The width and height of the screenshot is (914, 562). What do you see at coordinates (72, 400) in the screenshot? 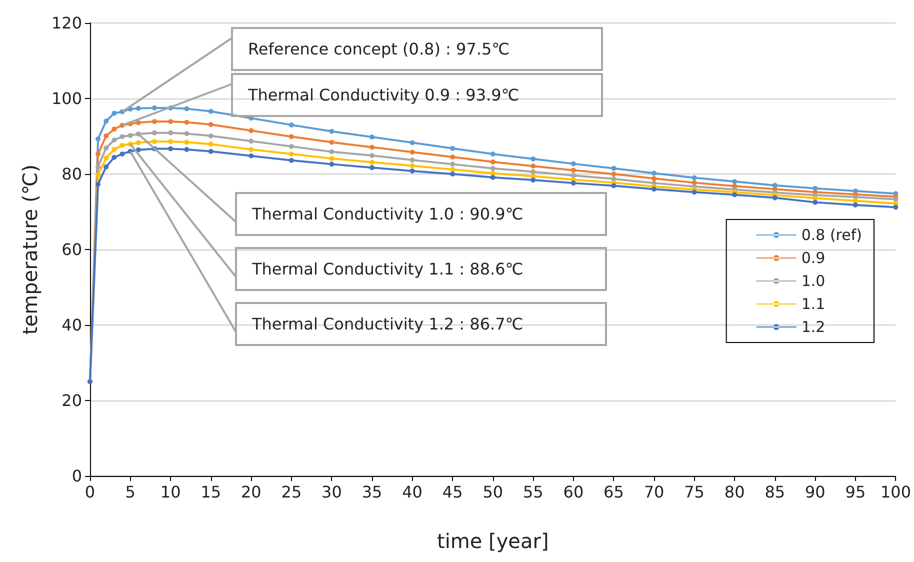
I see `y-tick-label: 20` at bounding box center [72, 400].